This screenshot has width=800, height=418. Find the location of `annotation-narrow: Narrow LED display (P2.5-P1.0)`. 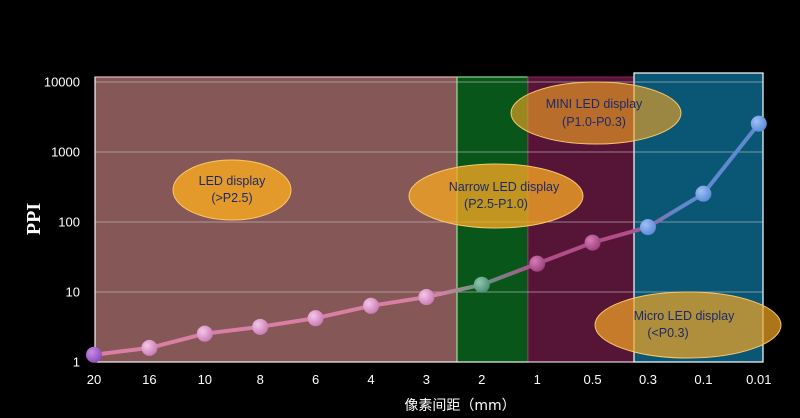

annotation-narrow: Narrow LED display (P2.5-P1.0) is located at coordinates (496, 196).